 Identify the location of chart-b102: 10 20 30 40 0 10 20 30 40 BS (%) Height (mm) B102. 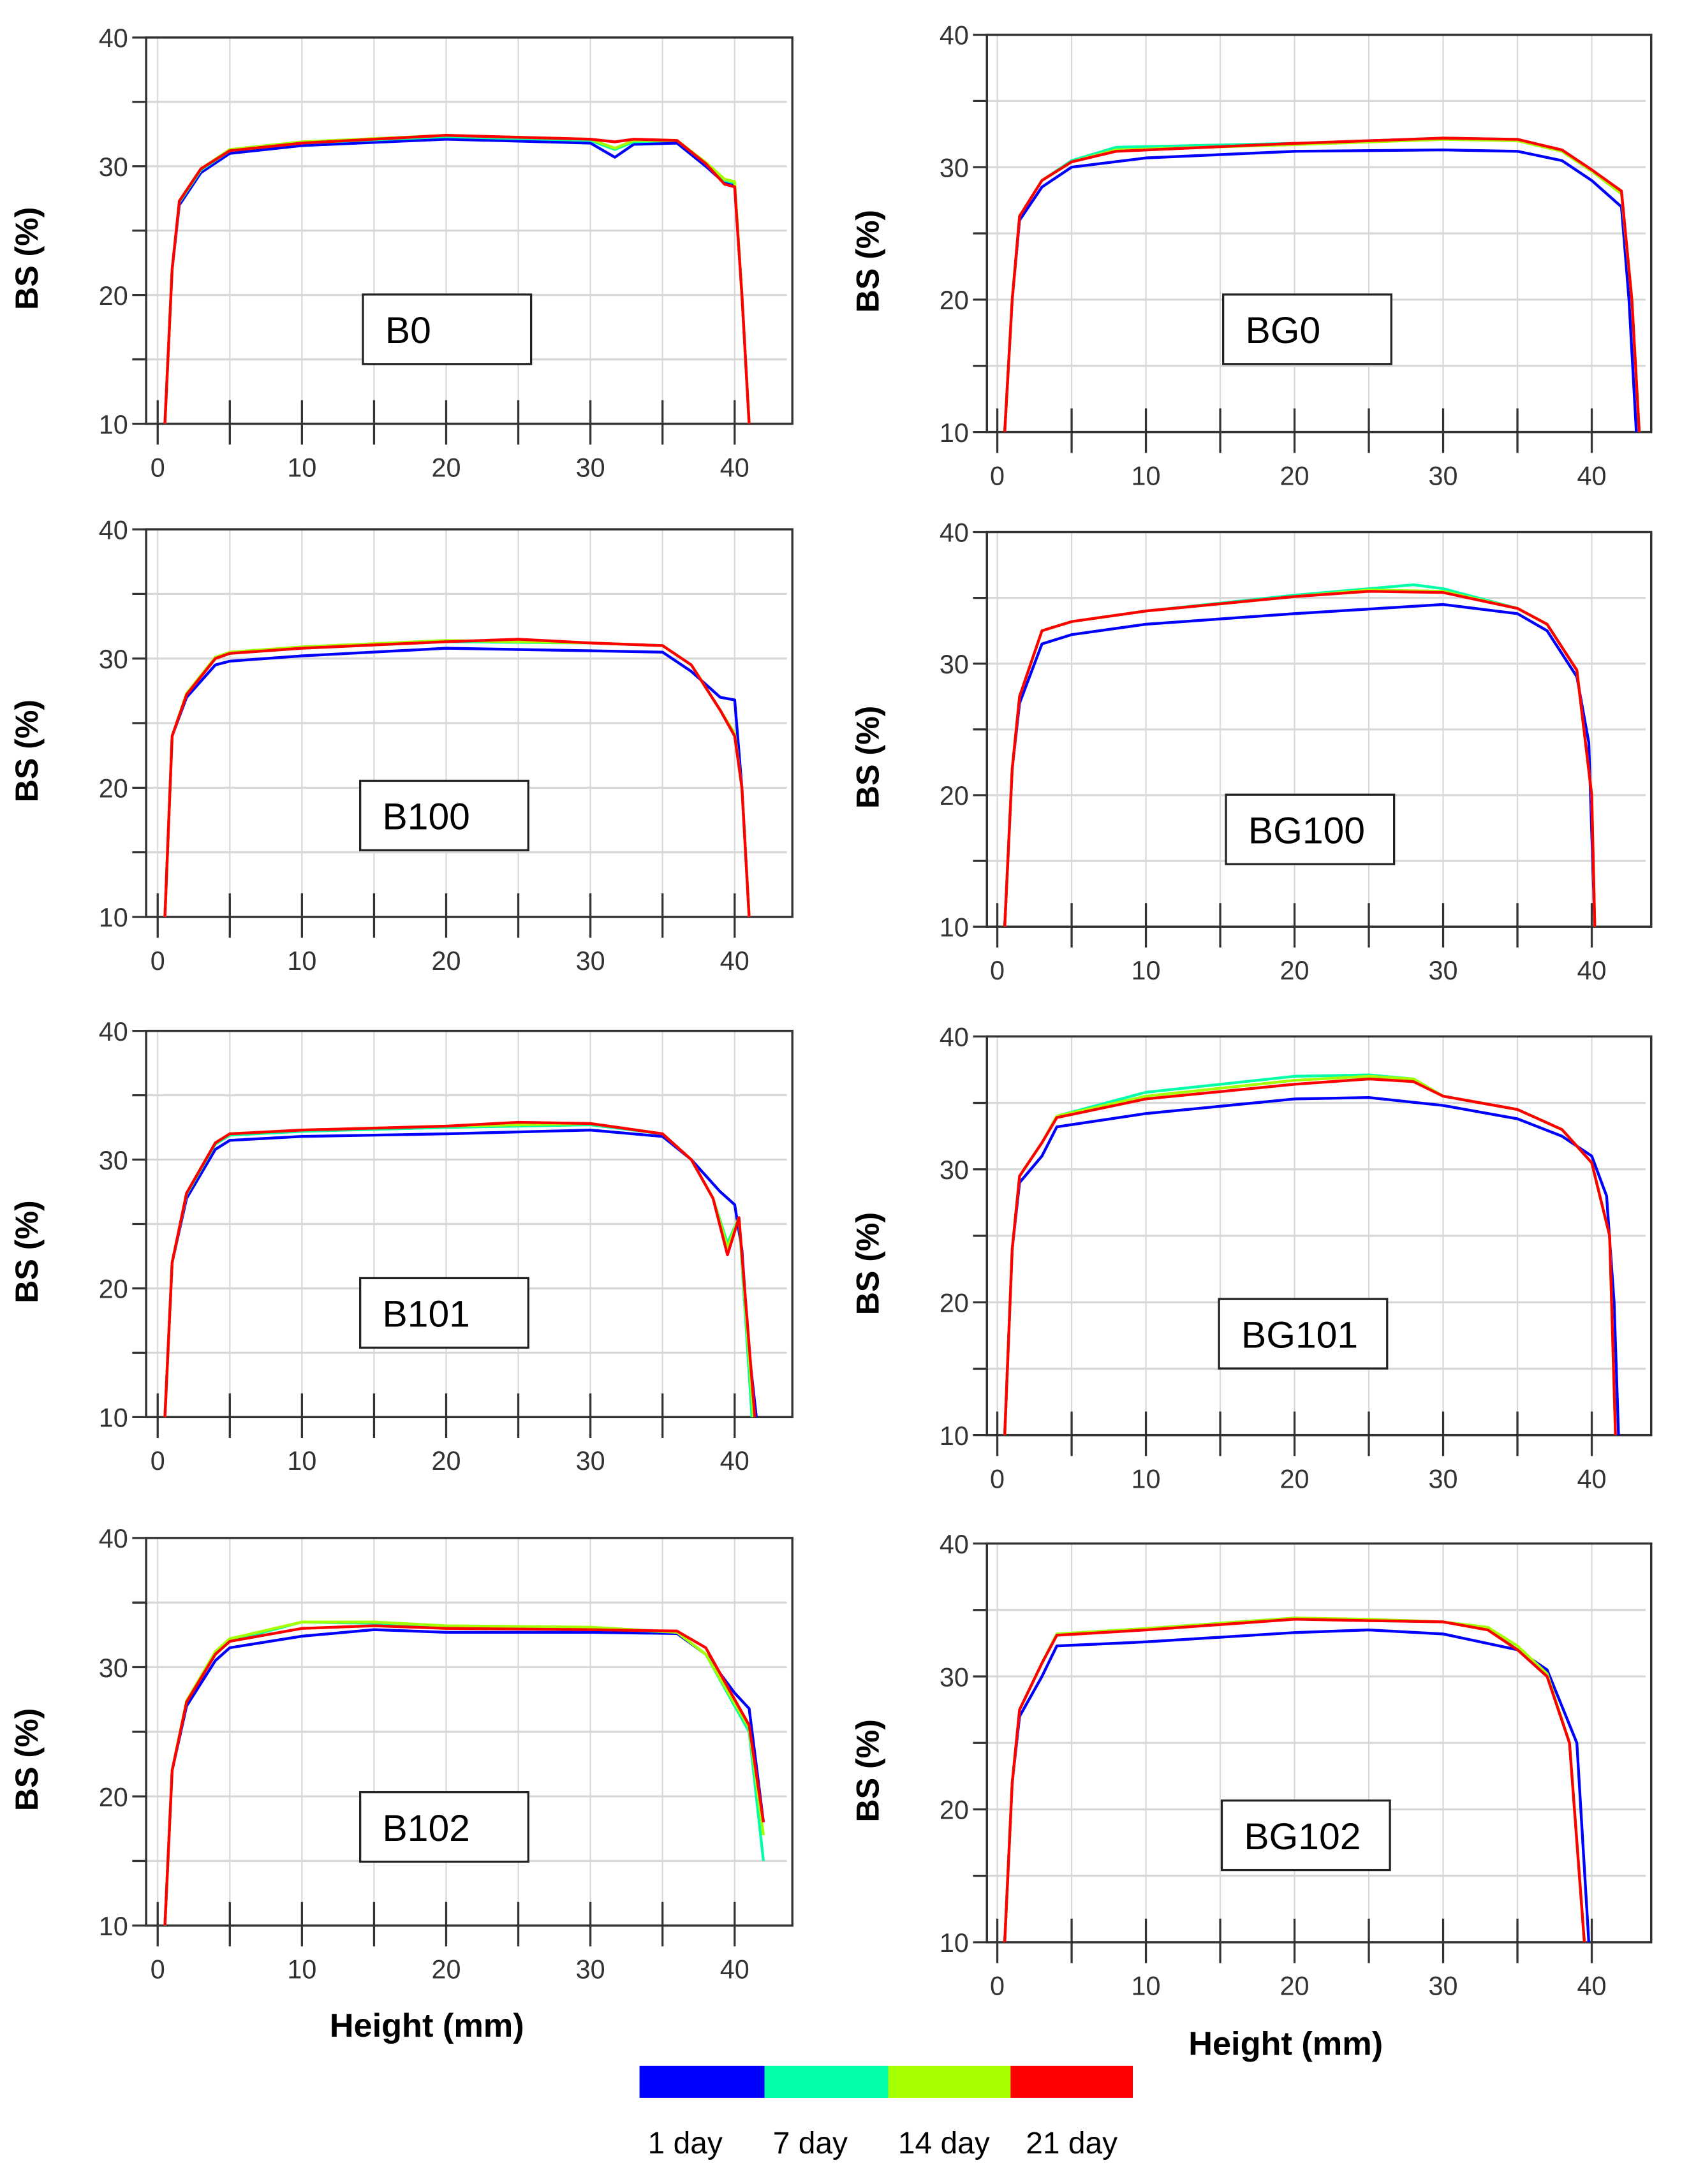
(401, 1784).